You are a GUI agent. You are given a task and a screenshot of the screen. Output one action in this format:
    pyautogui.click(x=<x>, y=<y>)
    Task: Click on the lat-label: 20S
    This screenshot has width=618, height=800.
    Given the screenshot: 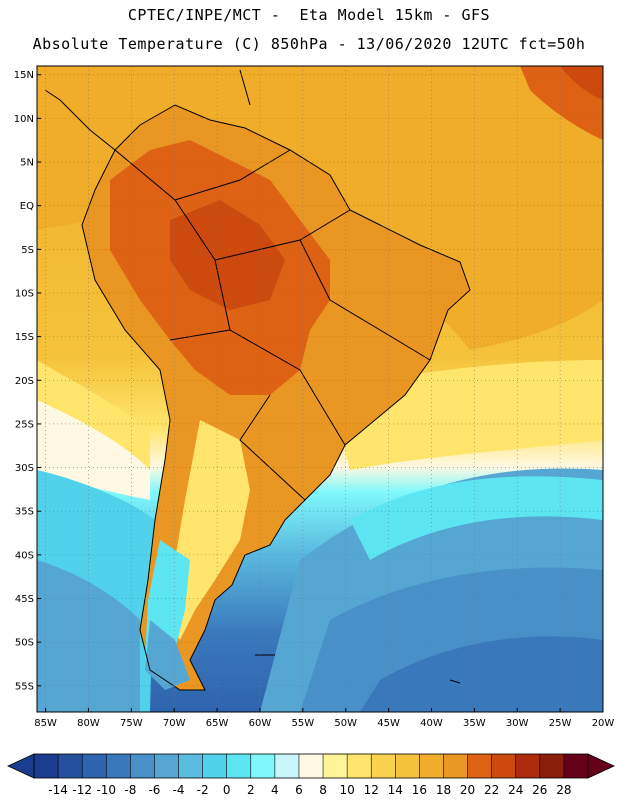 What is the action you would take?
    pyautogui.click(x=24, y=381)
    